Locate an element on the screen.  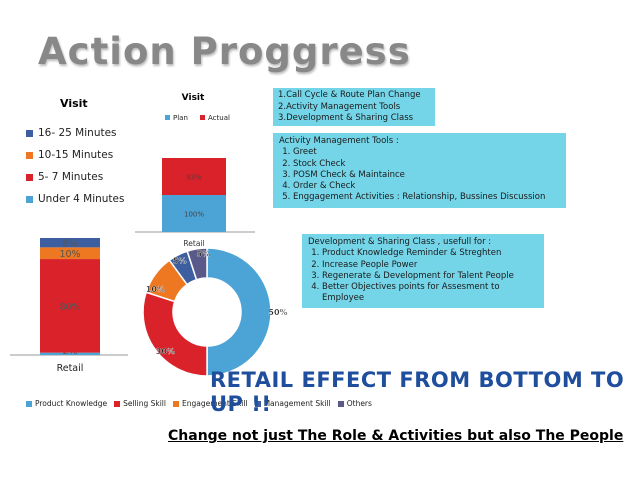
legend-label: Under 4 Minutes is located at coordinates (81, 199).